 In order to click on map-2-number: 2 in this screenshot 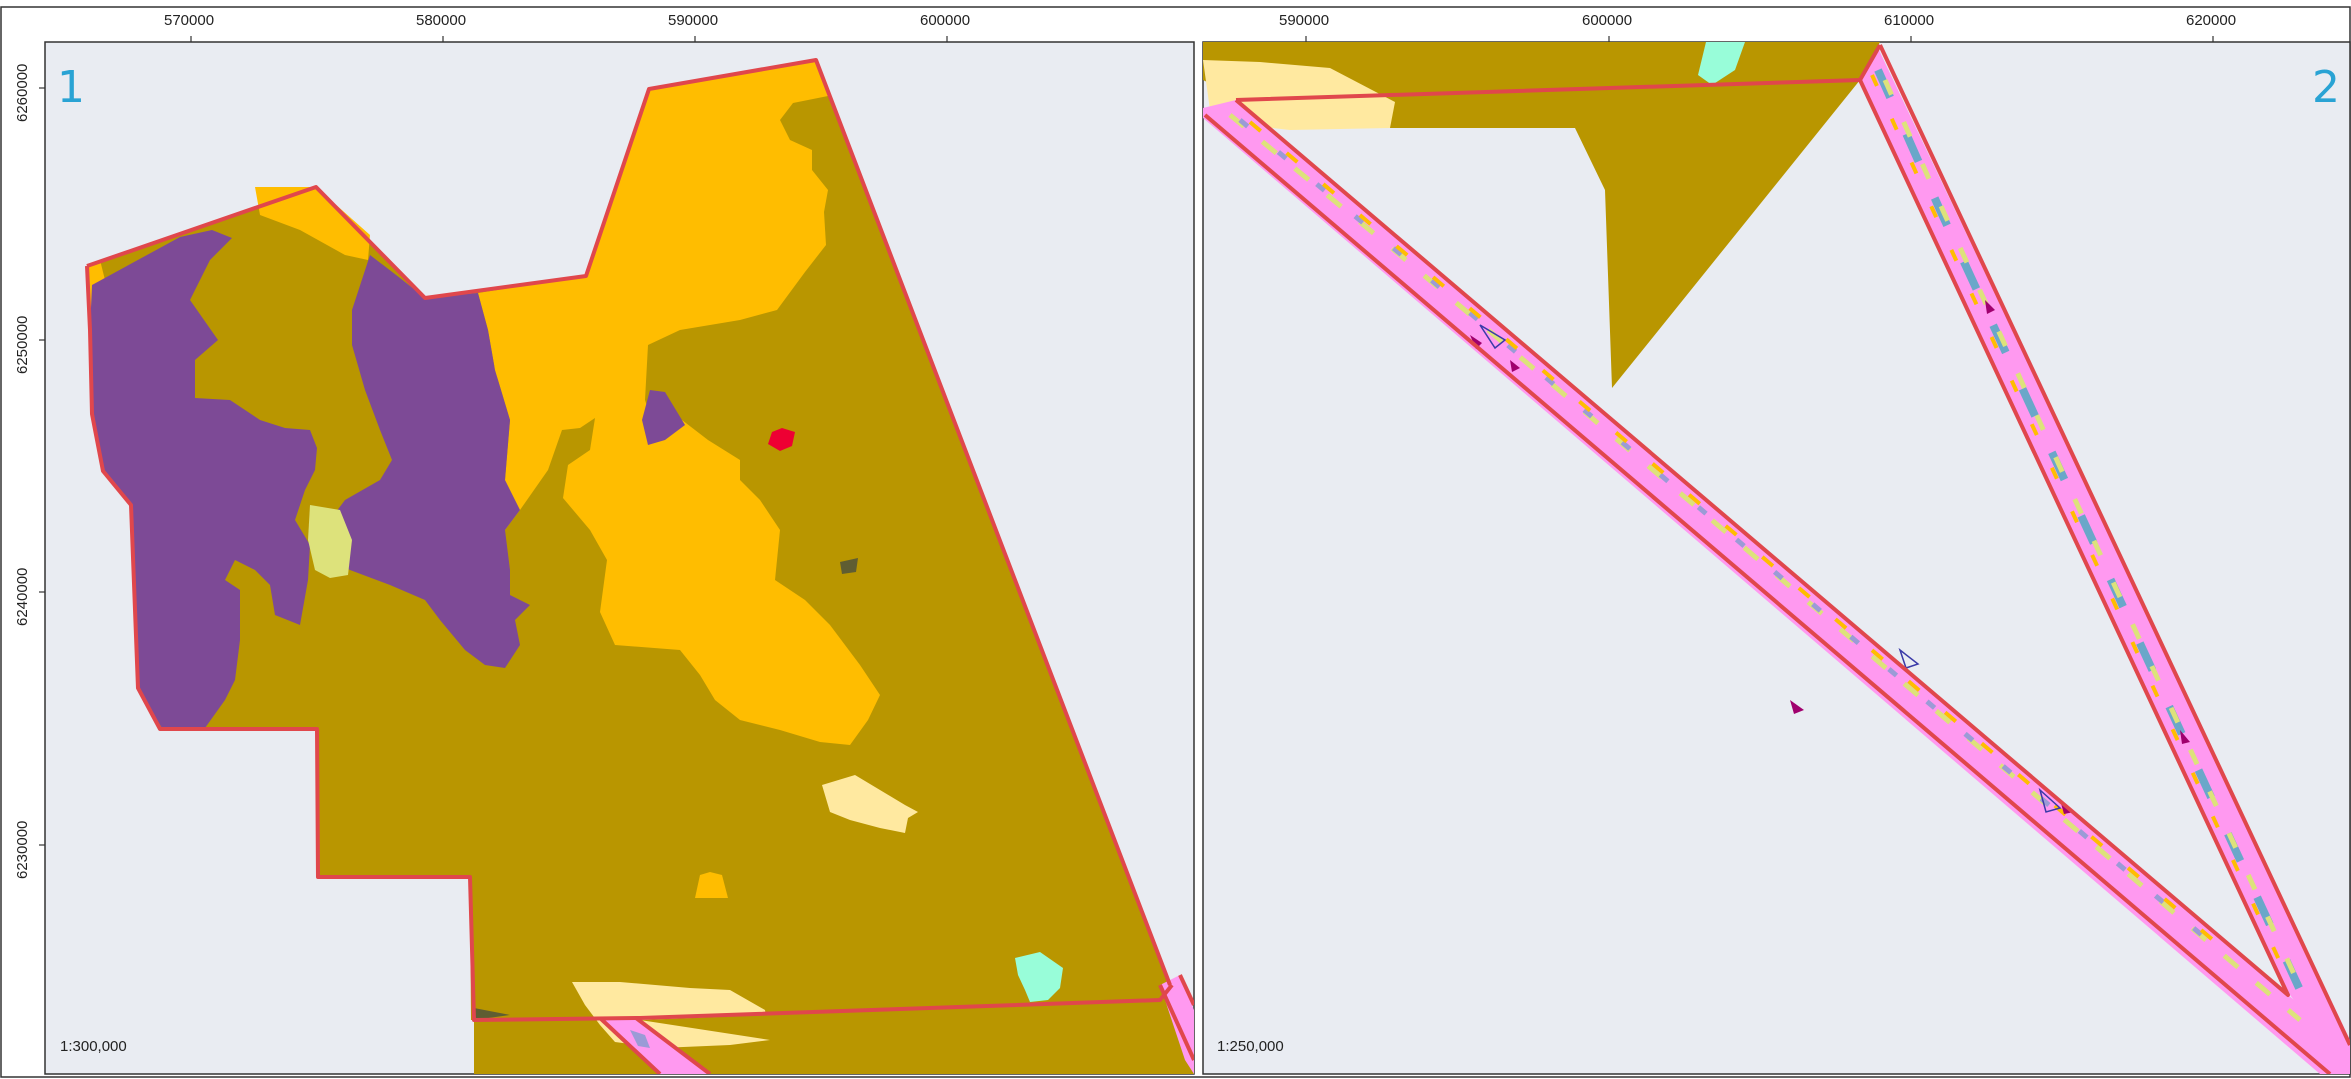, I will do `click(2326, 87)`.